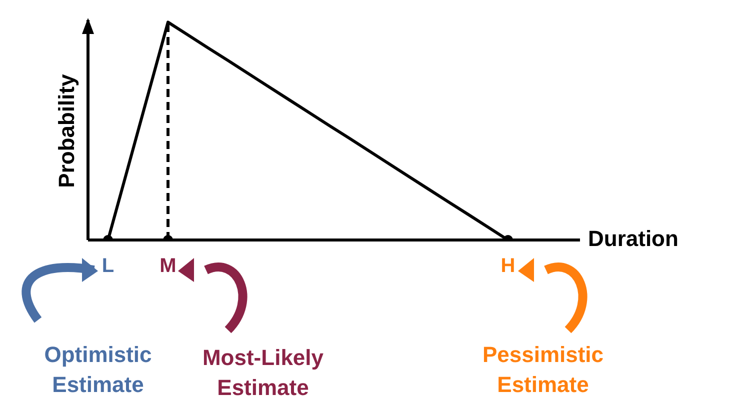 Image resolution: width=736 pixels, height=412 pixels. I want to click on x-axis-title: Duration, so click(633, 239).